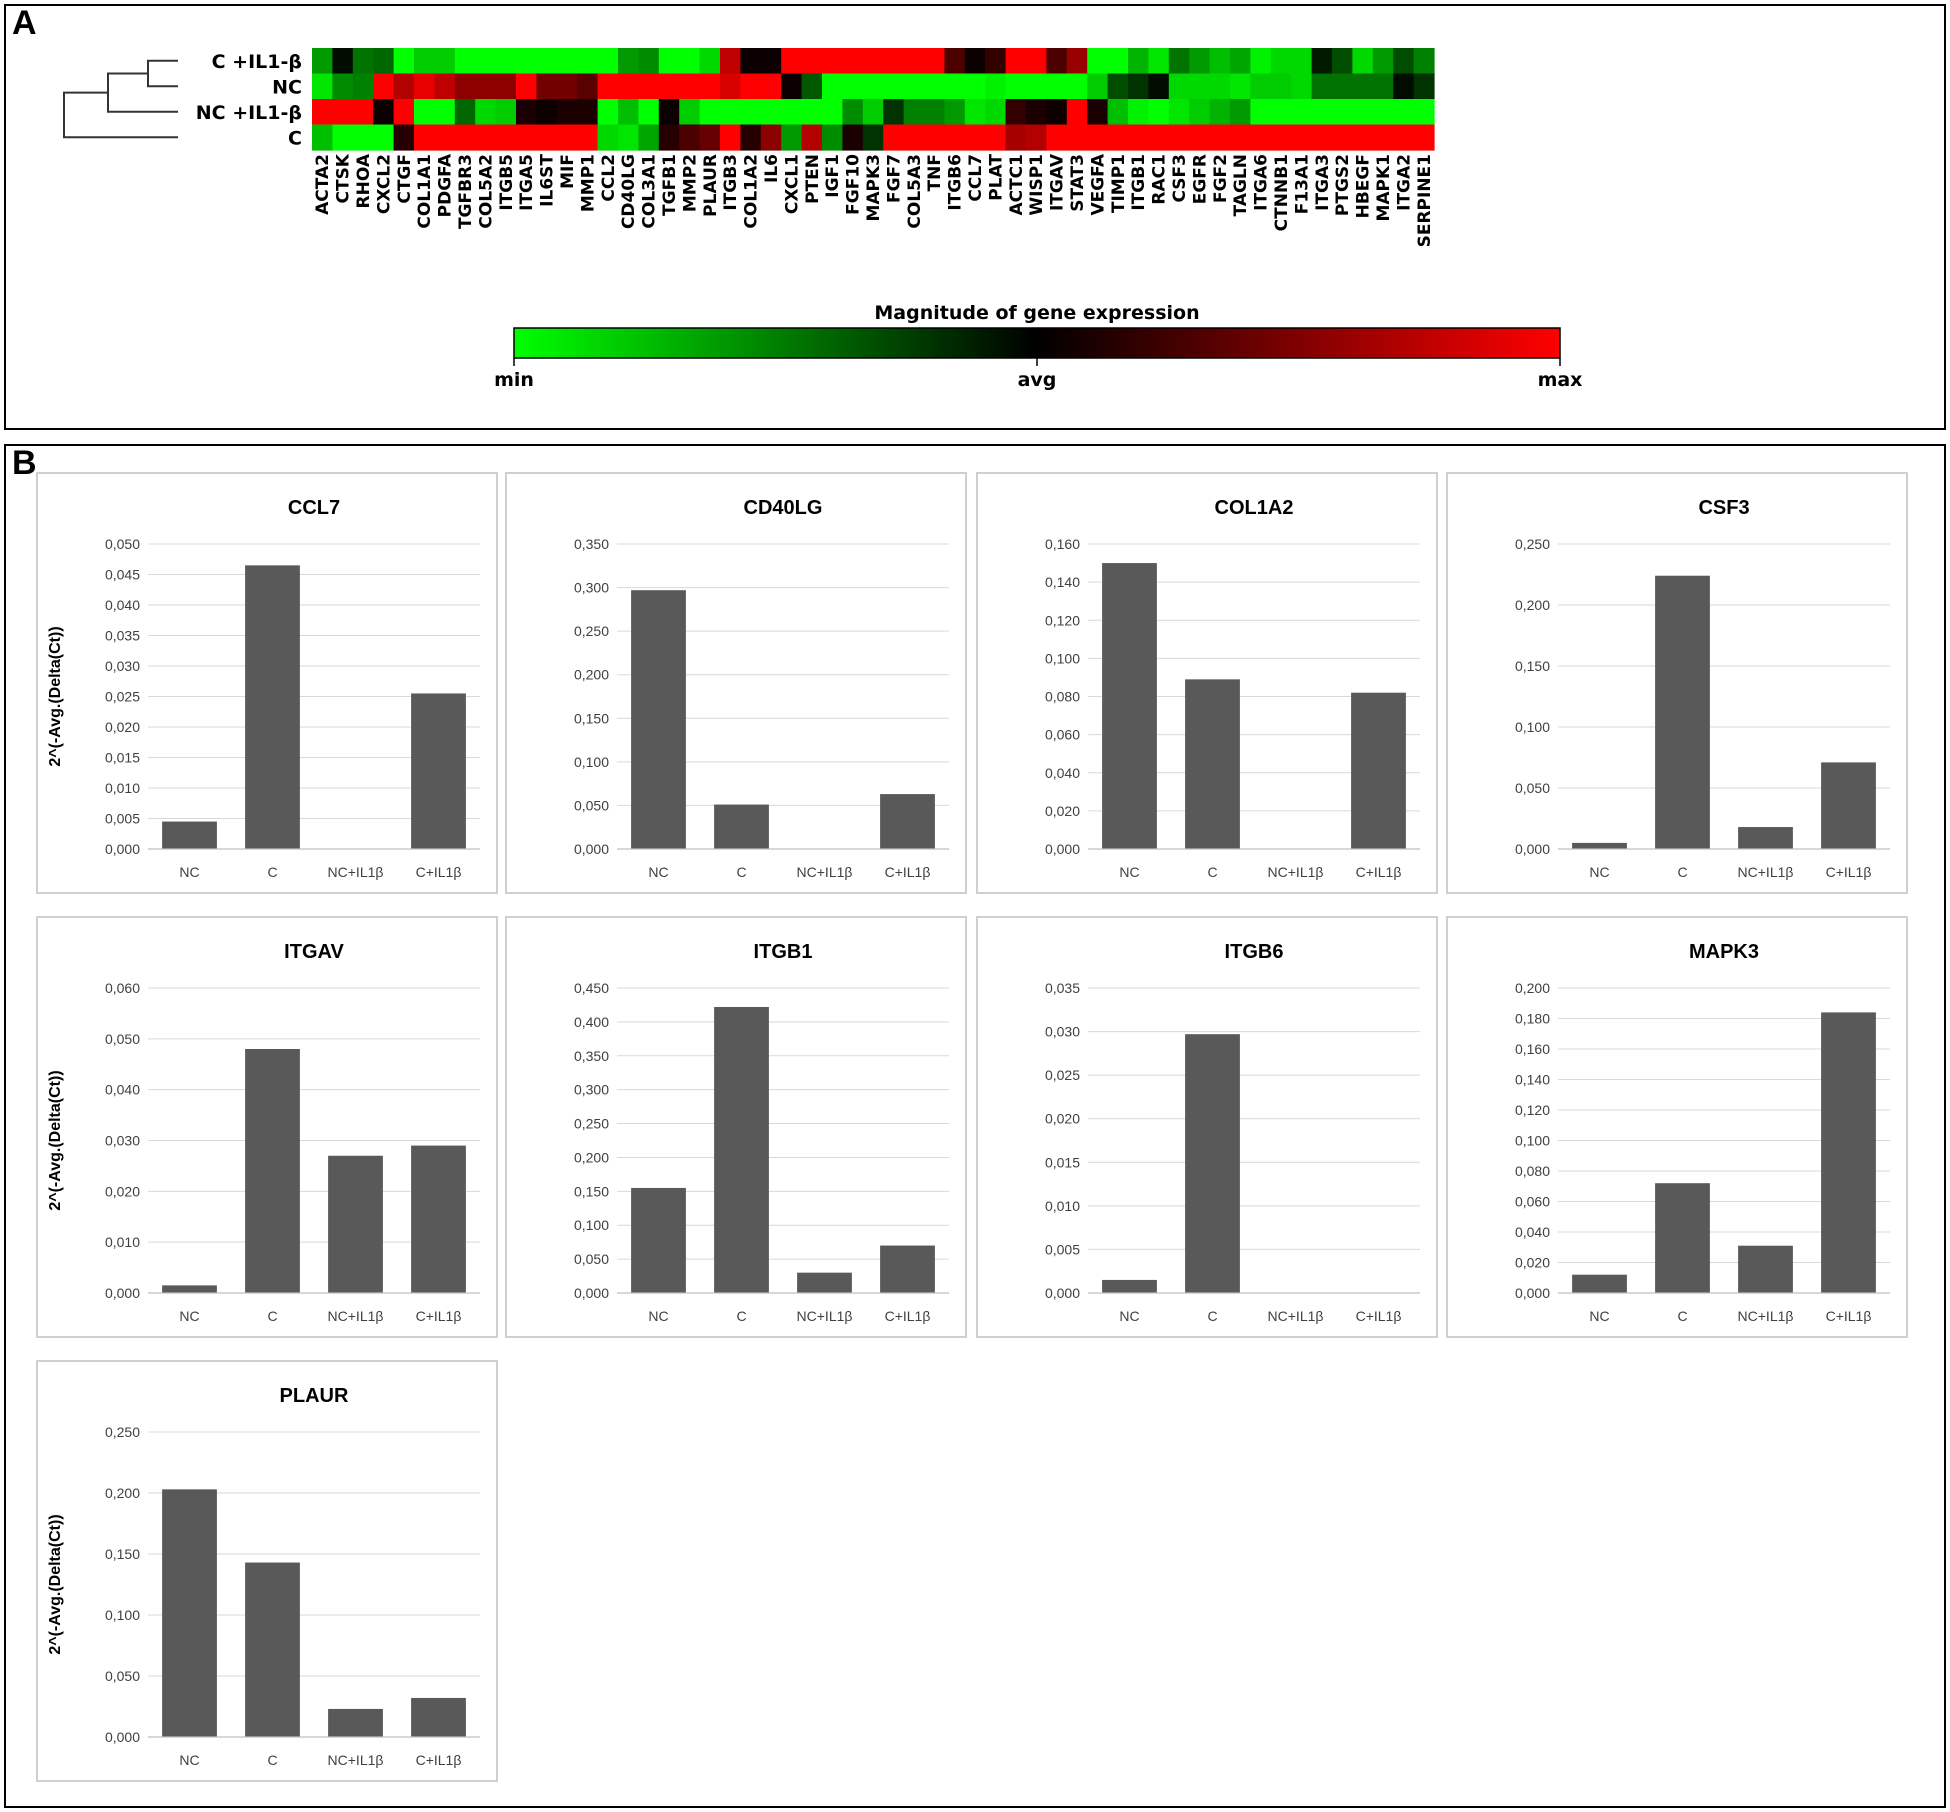 The width and height of the screenshot is (1950, 1812). What do you see at coordinates (649, 86) in the screenshot?
I see `heatmap-cell-nc-col3a1` at bounding box center [649, 86].